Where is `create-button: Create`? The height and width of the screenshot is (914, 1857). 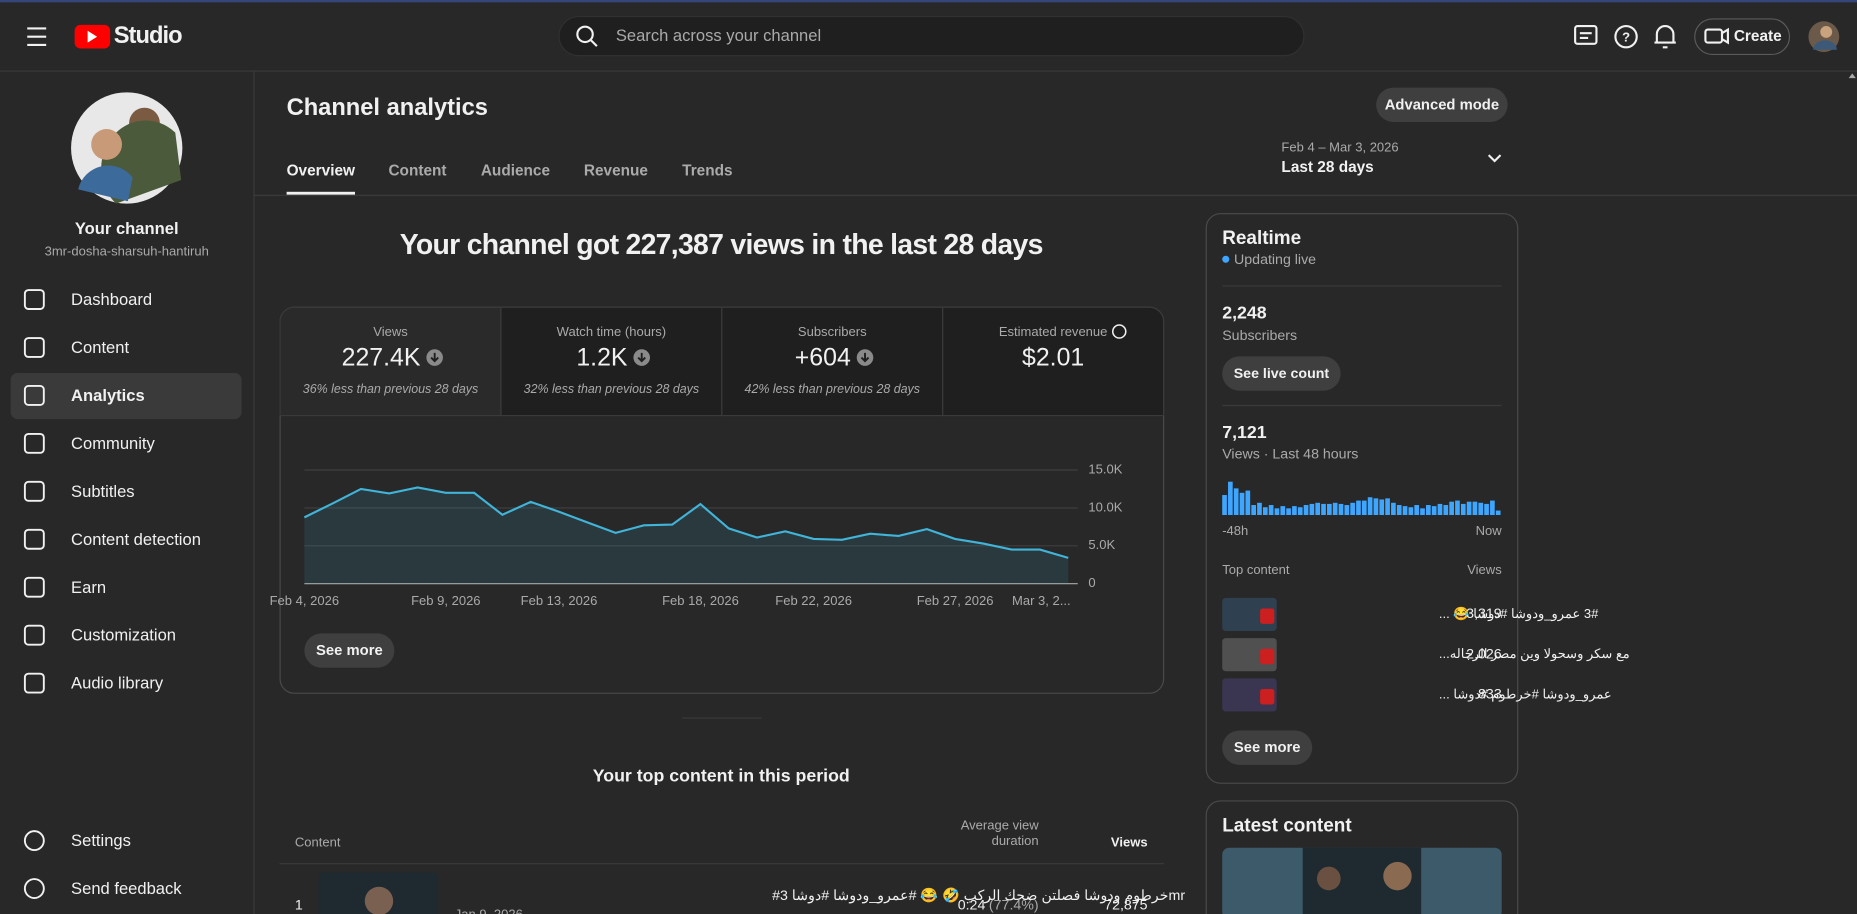
create-button: Create is located at coordinates (1742, 37).